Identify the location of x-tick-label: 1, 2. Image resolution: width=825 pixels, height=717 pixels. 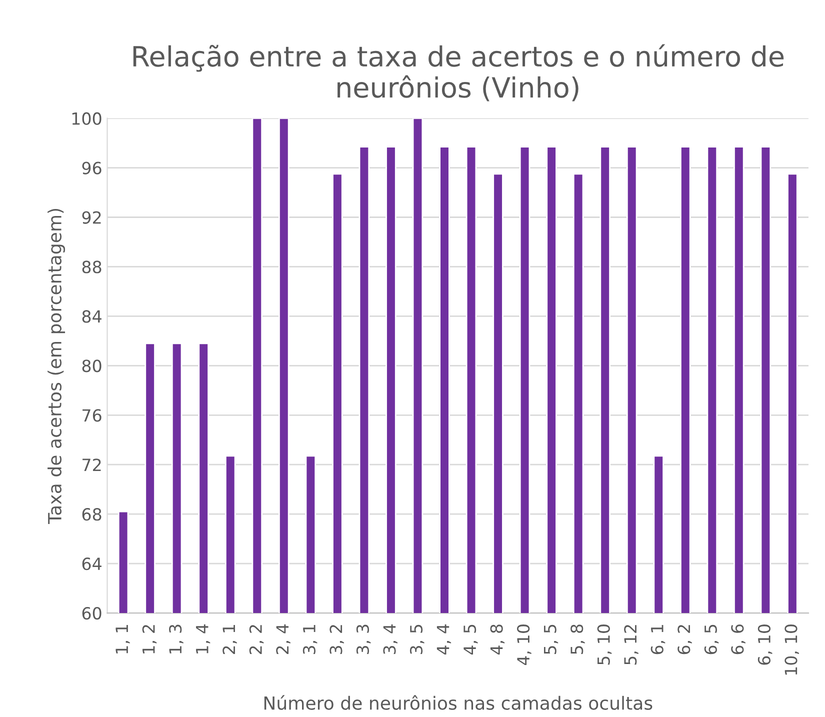
(149, 639).